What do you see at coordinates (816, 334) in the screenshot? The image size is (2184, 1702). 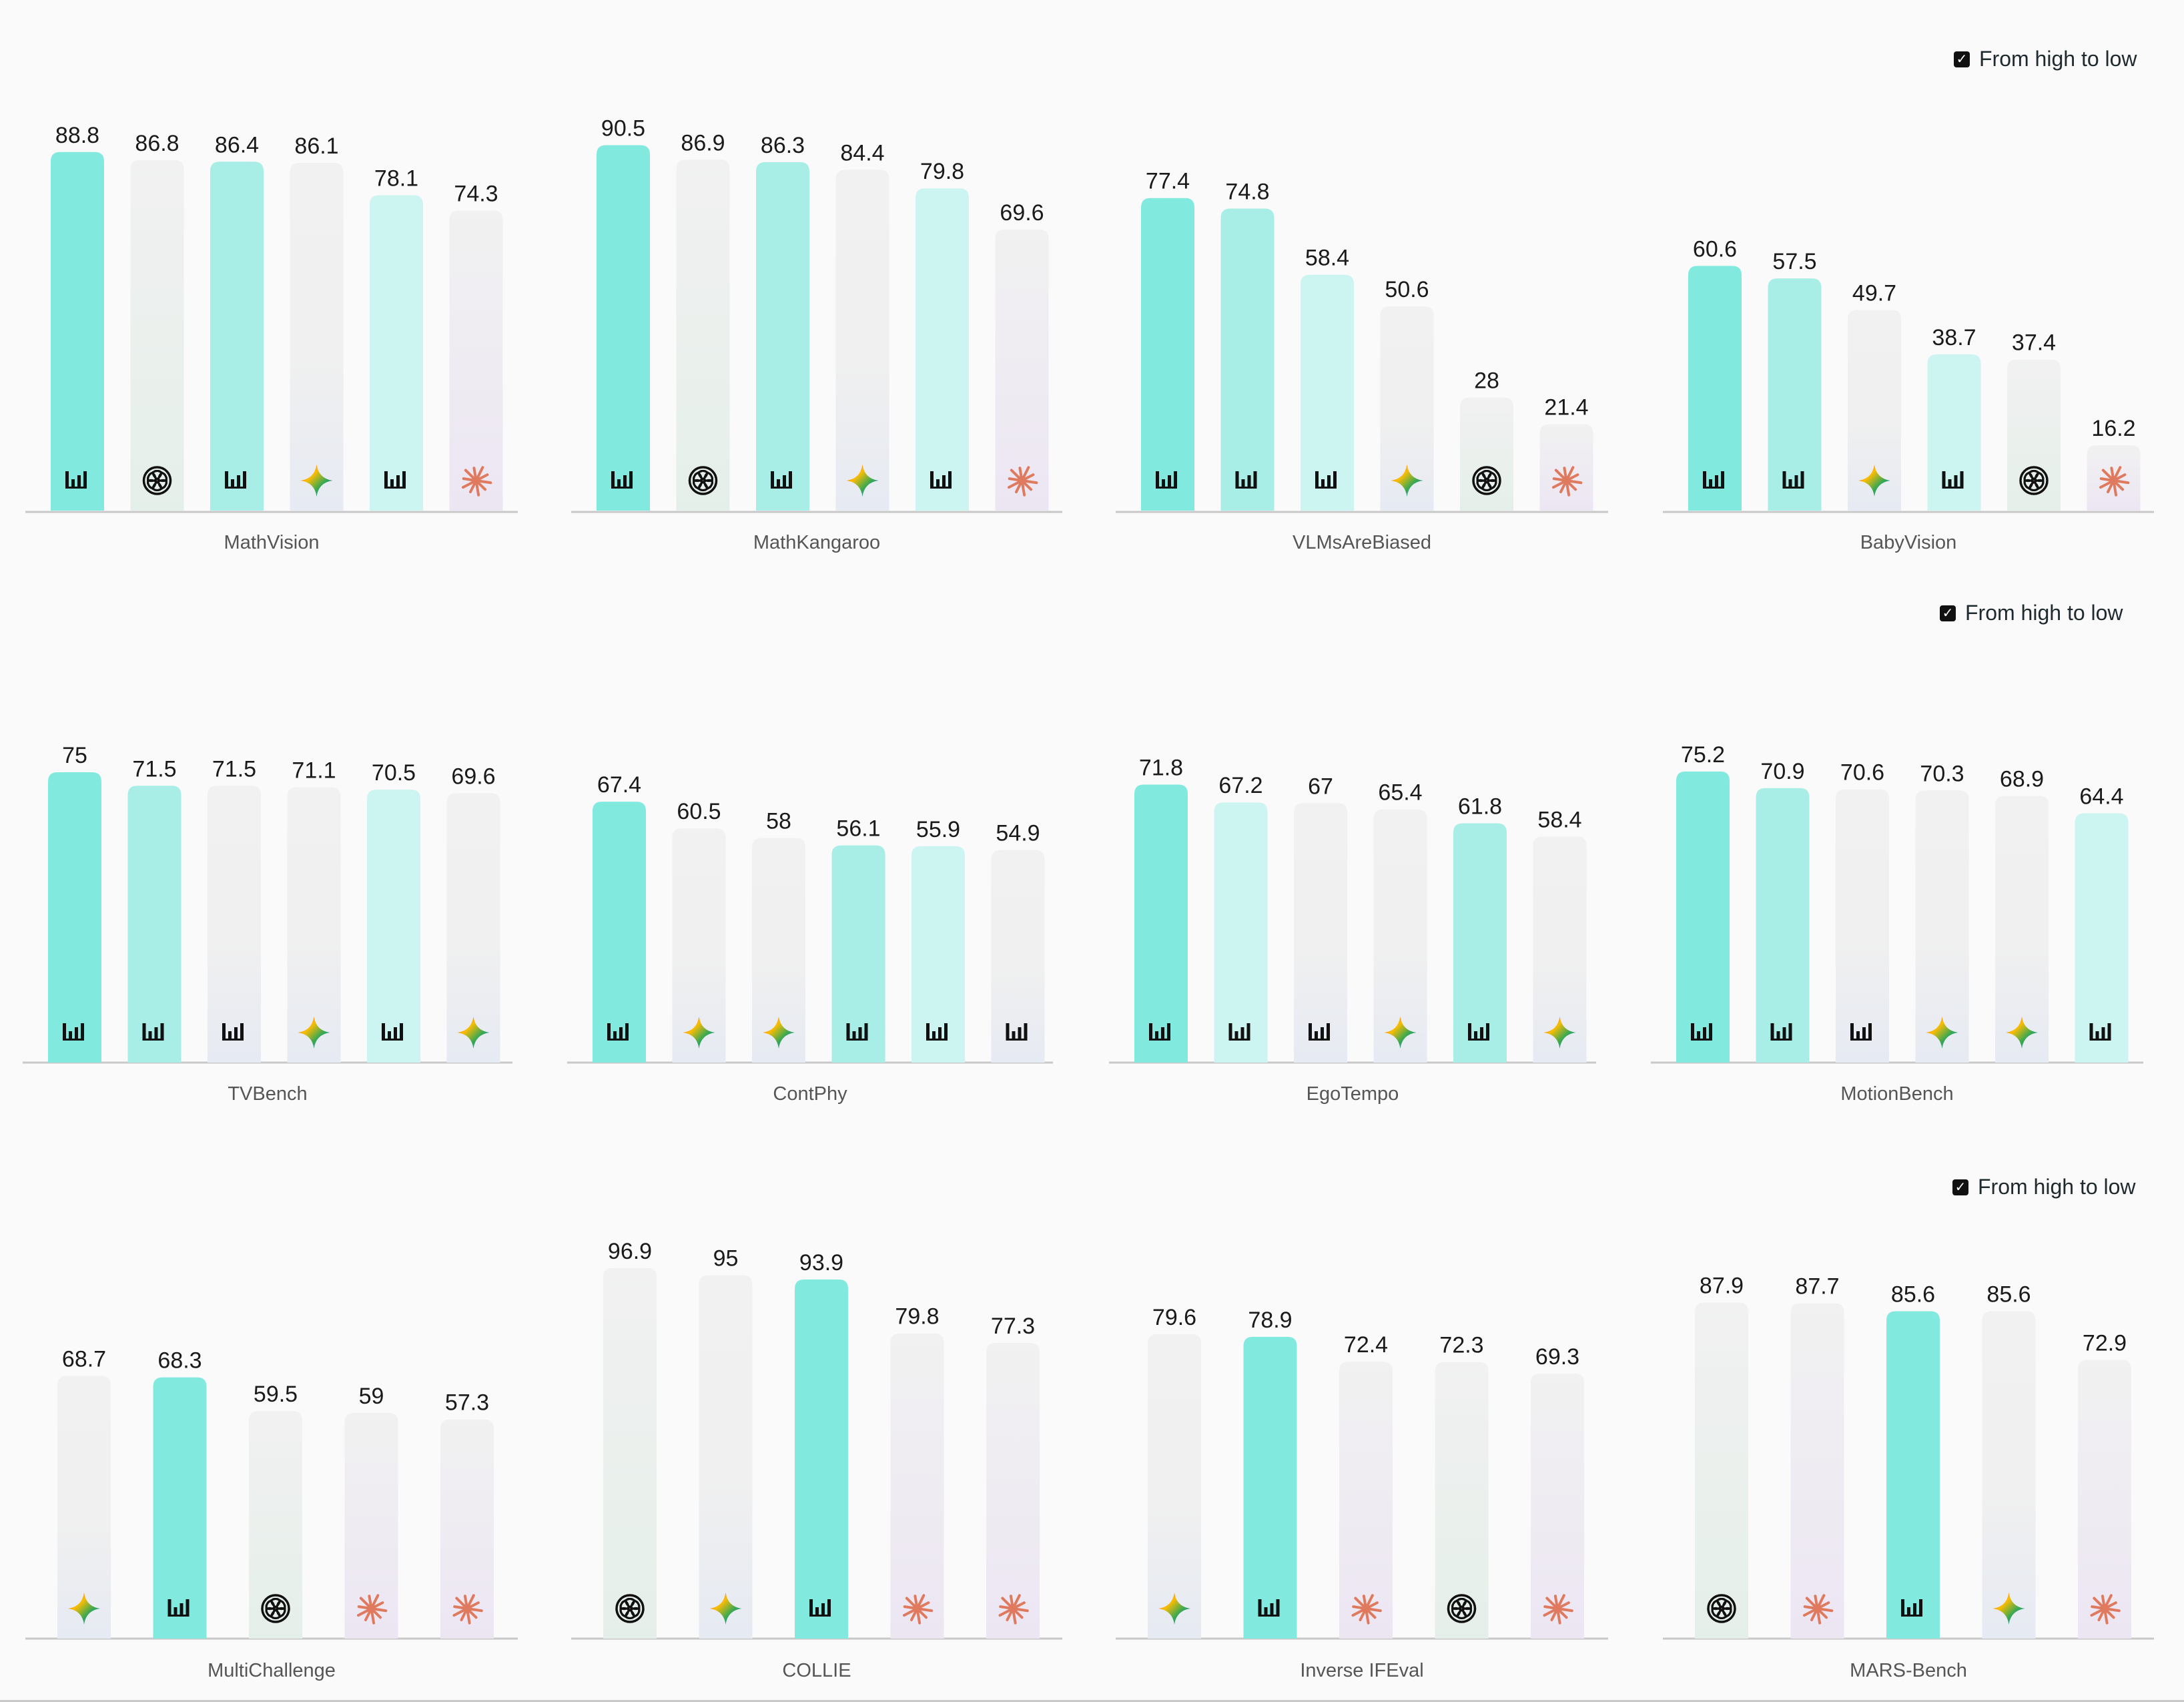 I see `chart-mathkangaroo: MathKangaroo 90.5 86.9 86.3 84.4 79.8 69.6` at bounding box center [816, 334].